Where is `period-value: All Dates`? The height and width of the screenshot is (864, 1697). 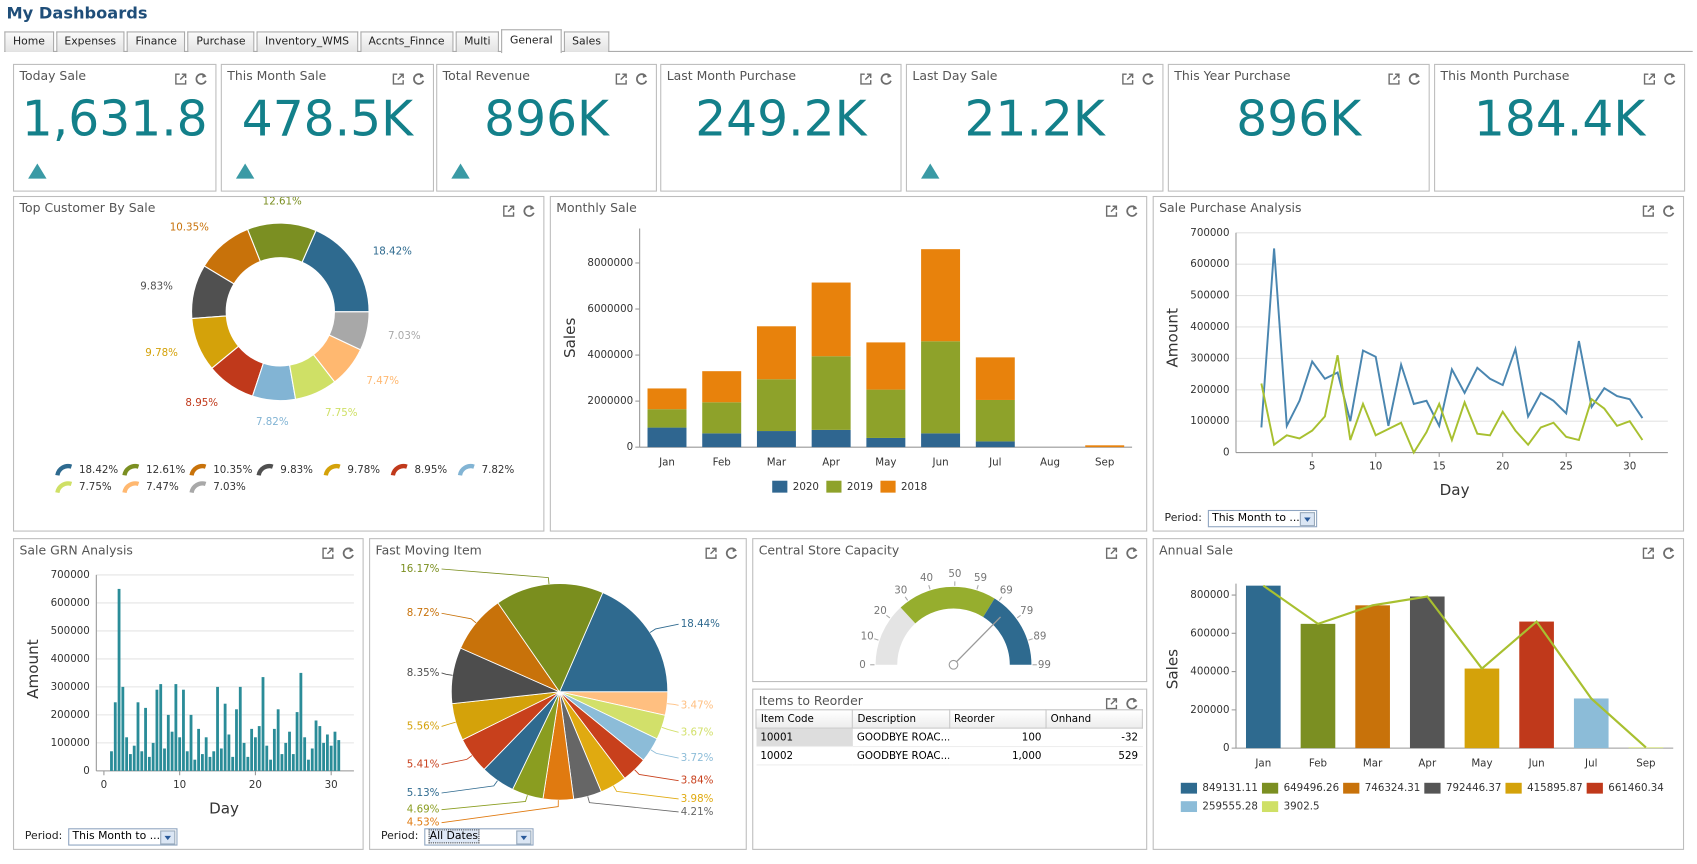
period-value: All Dates is located at coordinates (454, 836).